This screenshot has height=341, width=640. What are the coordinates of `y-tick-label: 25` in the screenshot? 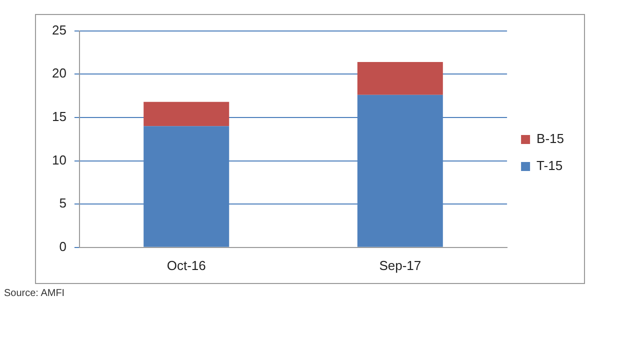 It's located at (59, 30).